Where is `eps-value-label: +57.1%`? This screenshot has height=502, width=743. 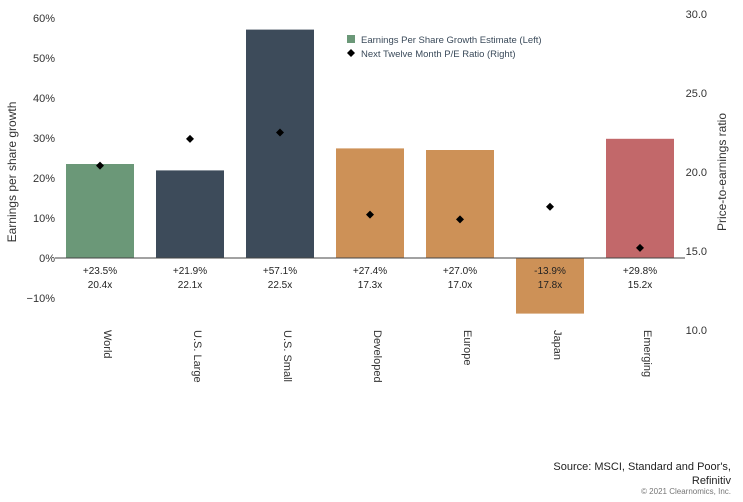 eps-value-label: +57.1% is located at coordinates (280, 271).